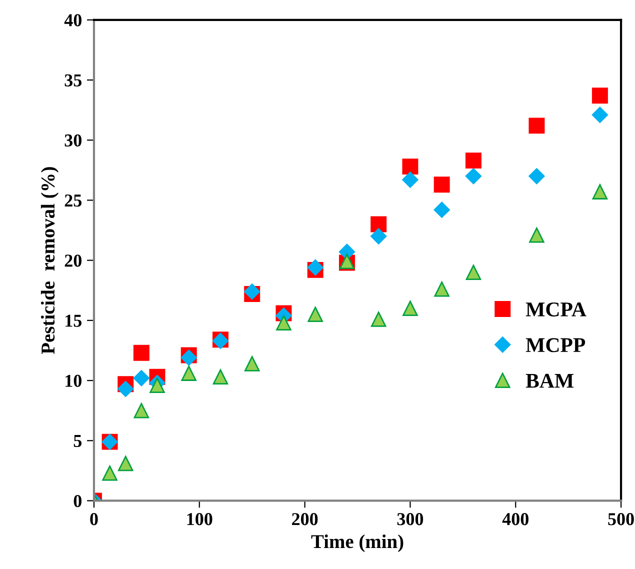 This screenshot has height=569, width=635. Describe the element at coordinates (74, 320) in the screenshot. I see `y-tick-label: 15` at that location.